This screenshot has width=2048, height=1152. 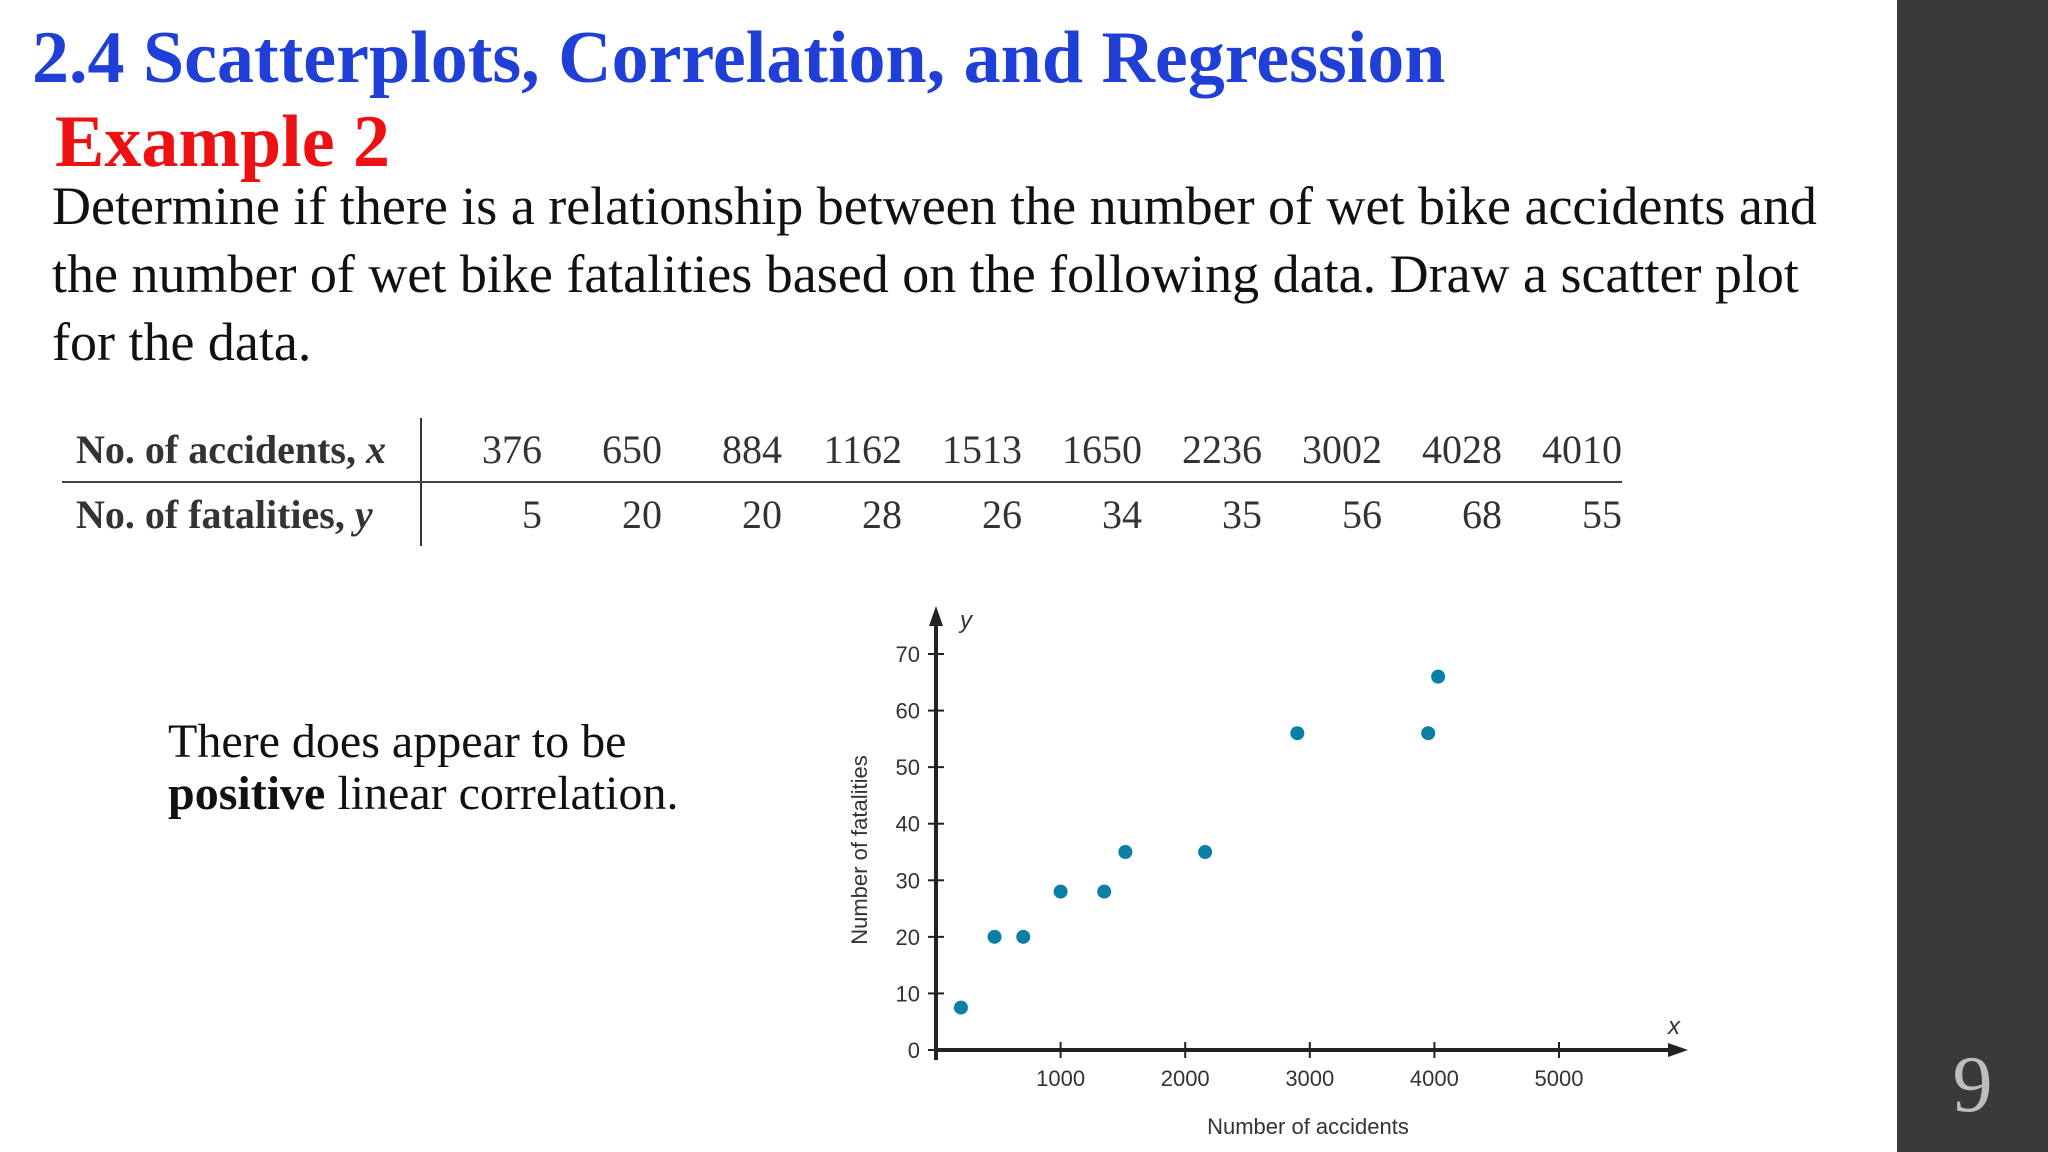 I want to click on y-tick-label: 50, so click(x=908, y=767).